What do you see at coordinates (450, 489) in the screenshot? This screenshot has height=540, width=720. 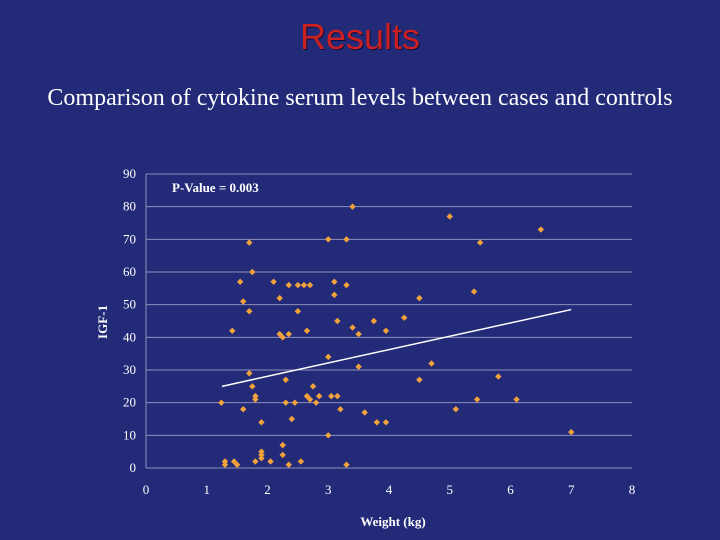 I see `x-tick-label: 5` at bounding box center [450, 489].